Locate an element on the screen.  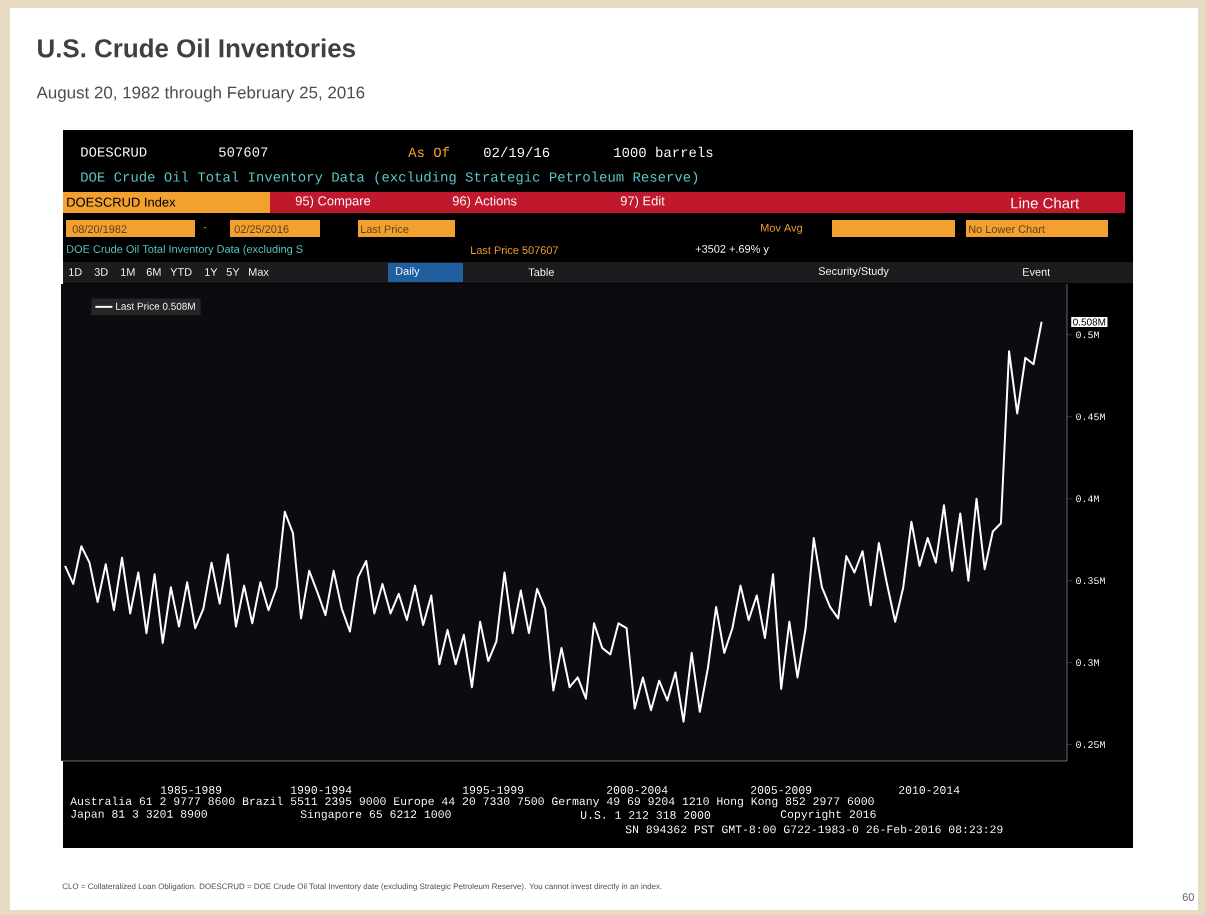
text: 1985-1989 is located at coordinates (191, 790).